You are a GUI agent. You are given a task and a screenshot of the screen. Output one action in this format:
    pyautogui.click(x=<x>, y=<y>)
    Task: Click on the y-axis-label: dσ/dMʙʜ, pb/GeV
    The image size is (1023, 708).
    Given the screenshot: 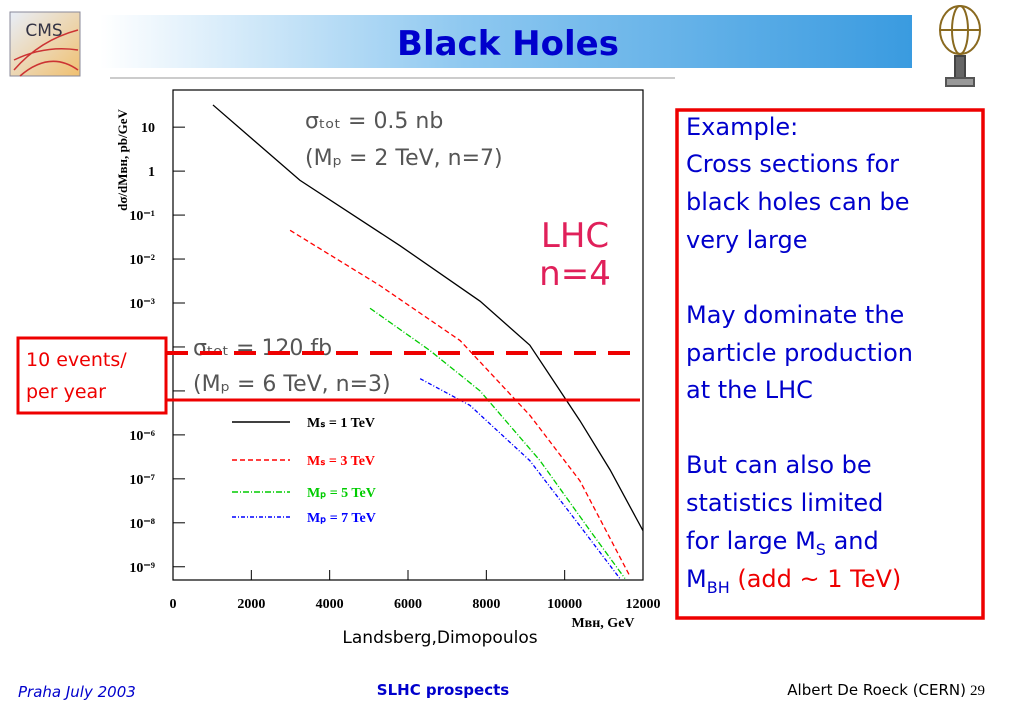 What is the action you would take?
    pyautogui.click(x=122, y=160)
    